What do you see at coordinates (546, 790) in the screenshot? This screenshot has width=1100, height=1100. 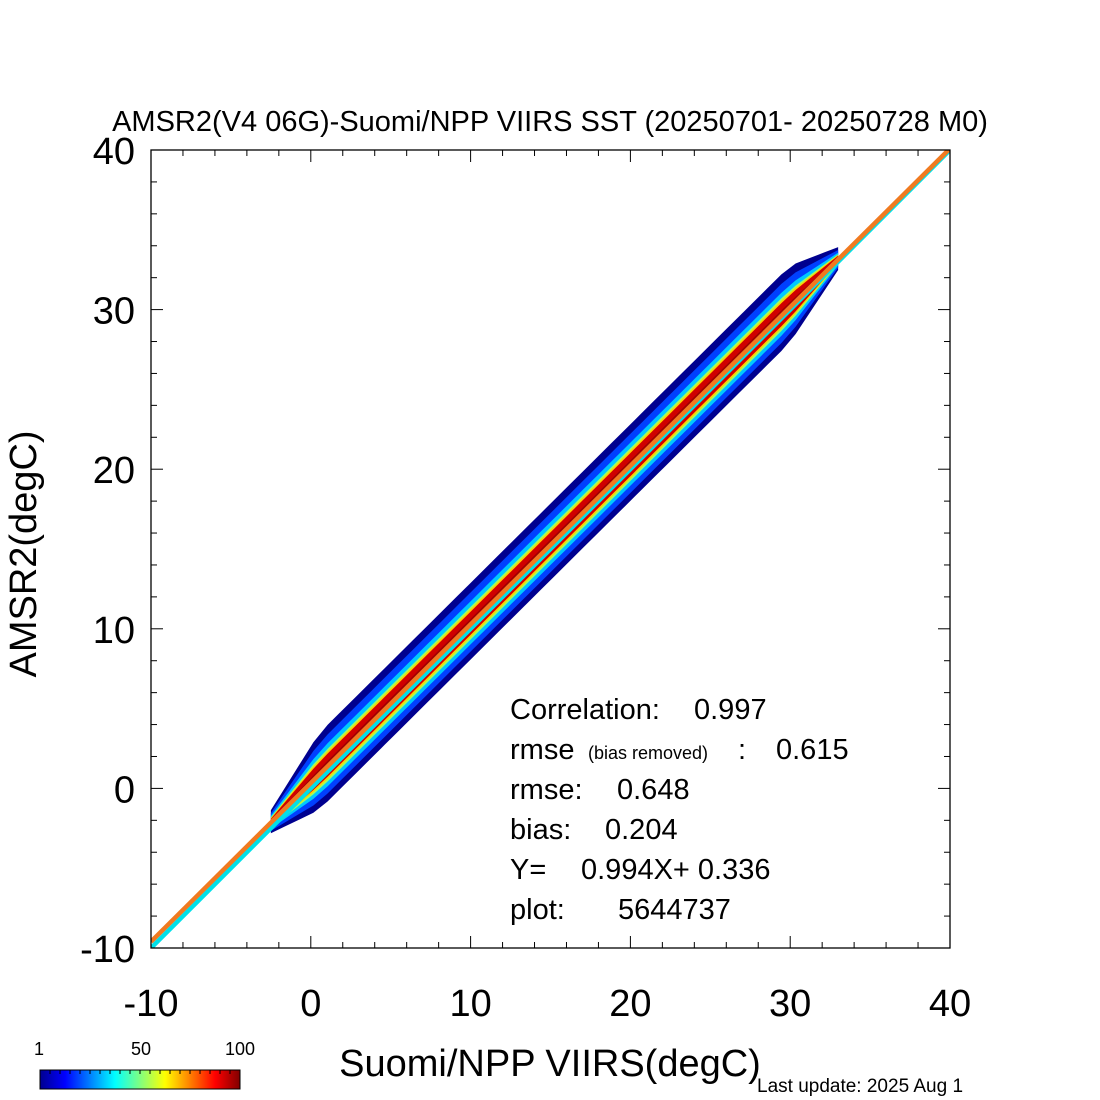 I see `stat-rmse-label: rmse:` at bounding box center [546, 790].